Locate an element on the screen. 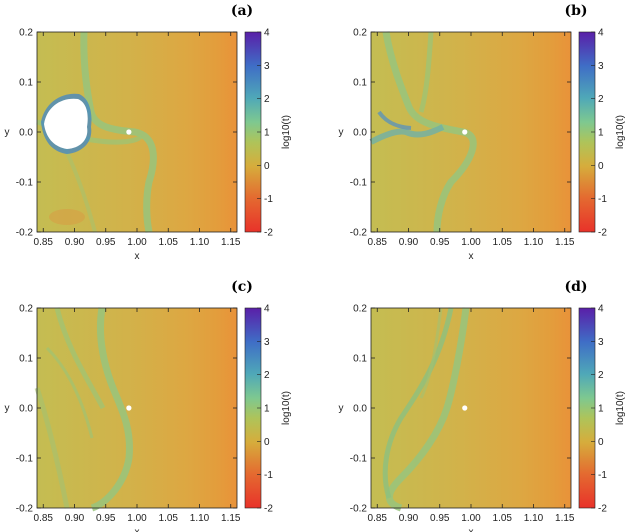 Image resolution: width=629 pixels, height=532 pixels. panel-b is located at coordinates (470, 132).